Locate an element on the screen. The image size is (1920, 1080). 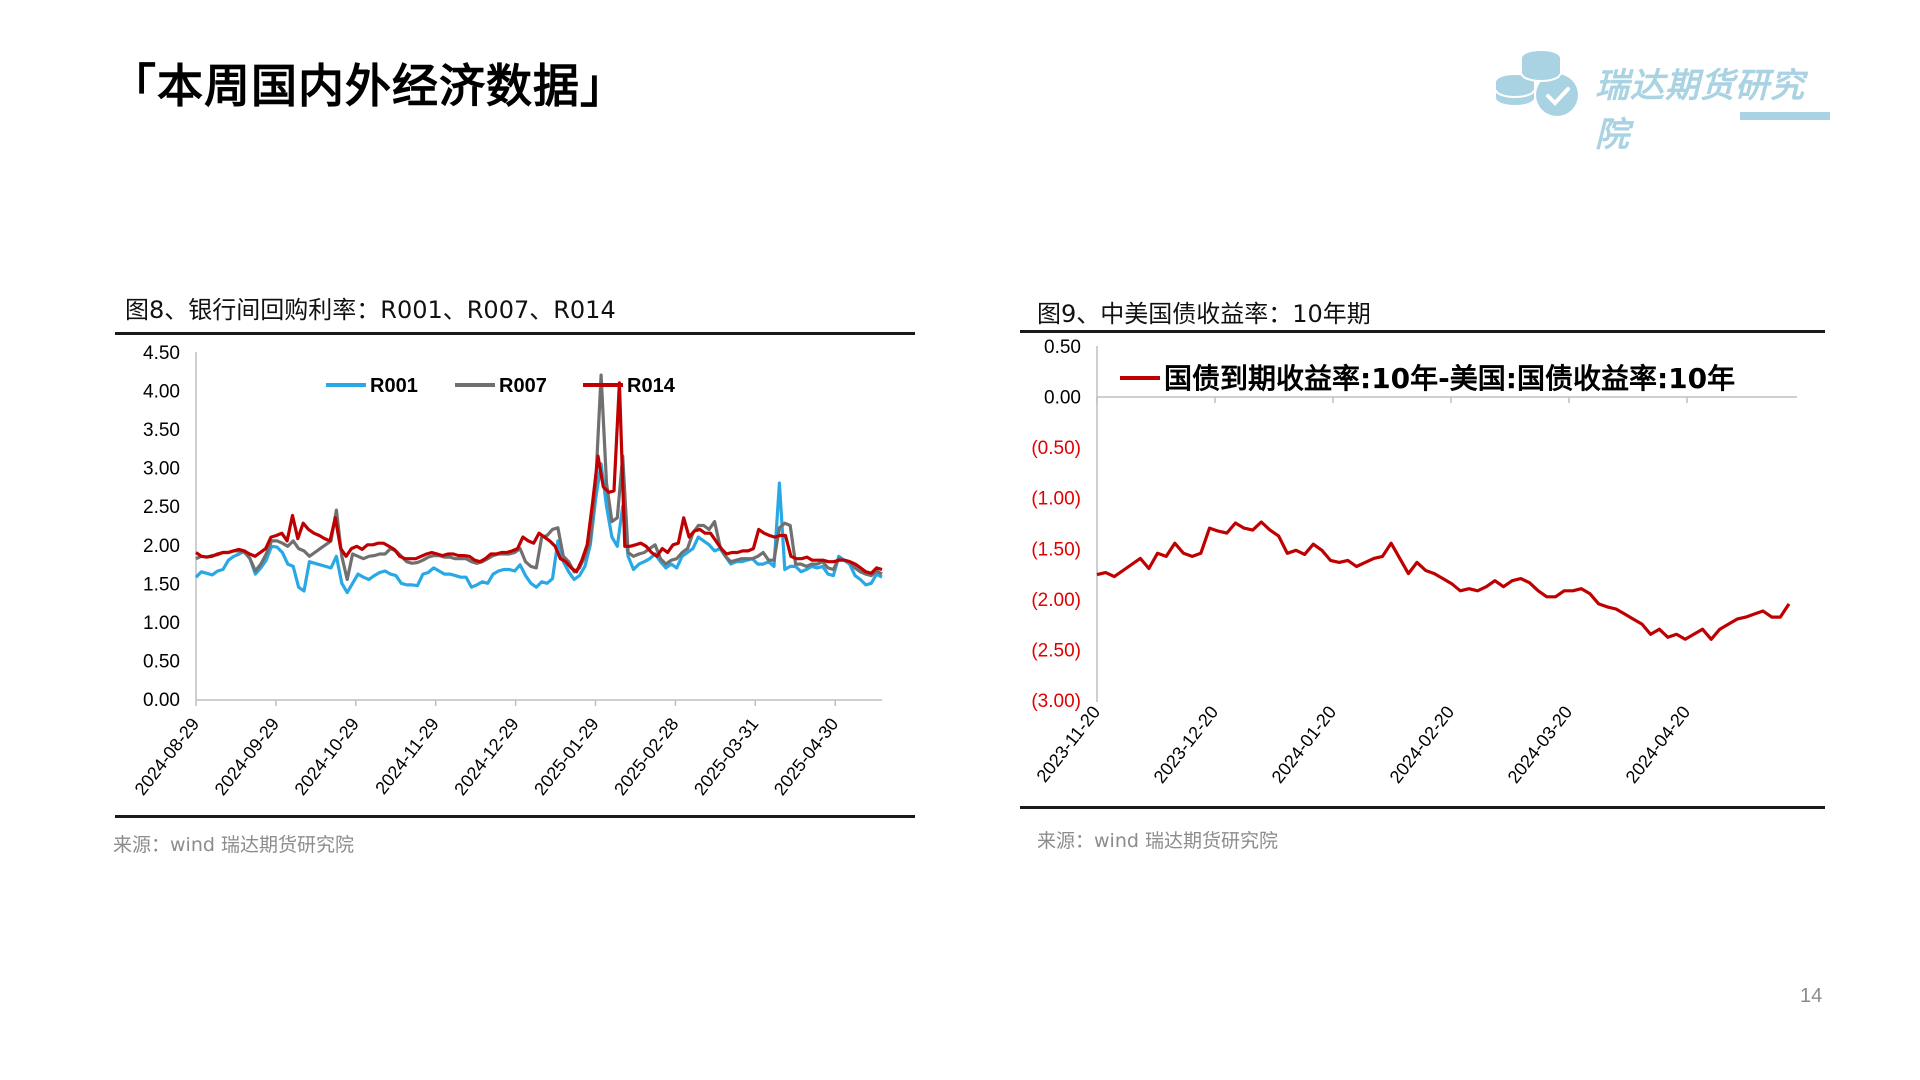
y-tick-label: 4.00 is located at coordinates (161, 392).